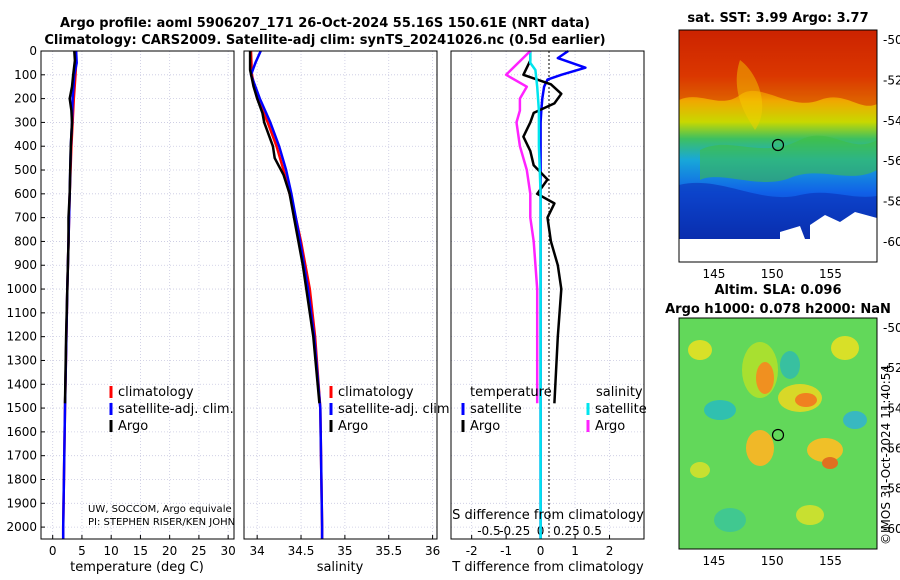  What do you see at coordinates (82, 551) in the screenshot?
I see `x-tick-label: 5` at bounding box center [82, 551].